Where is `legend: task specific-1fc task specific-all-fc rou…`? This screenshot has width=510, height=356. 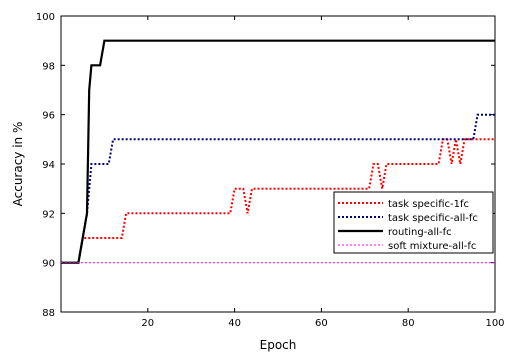
legend: task specific-1fc task specific-all-fc rou… is located at coordinates (413, 222).